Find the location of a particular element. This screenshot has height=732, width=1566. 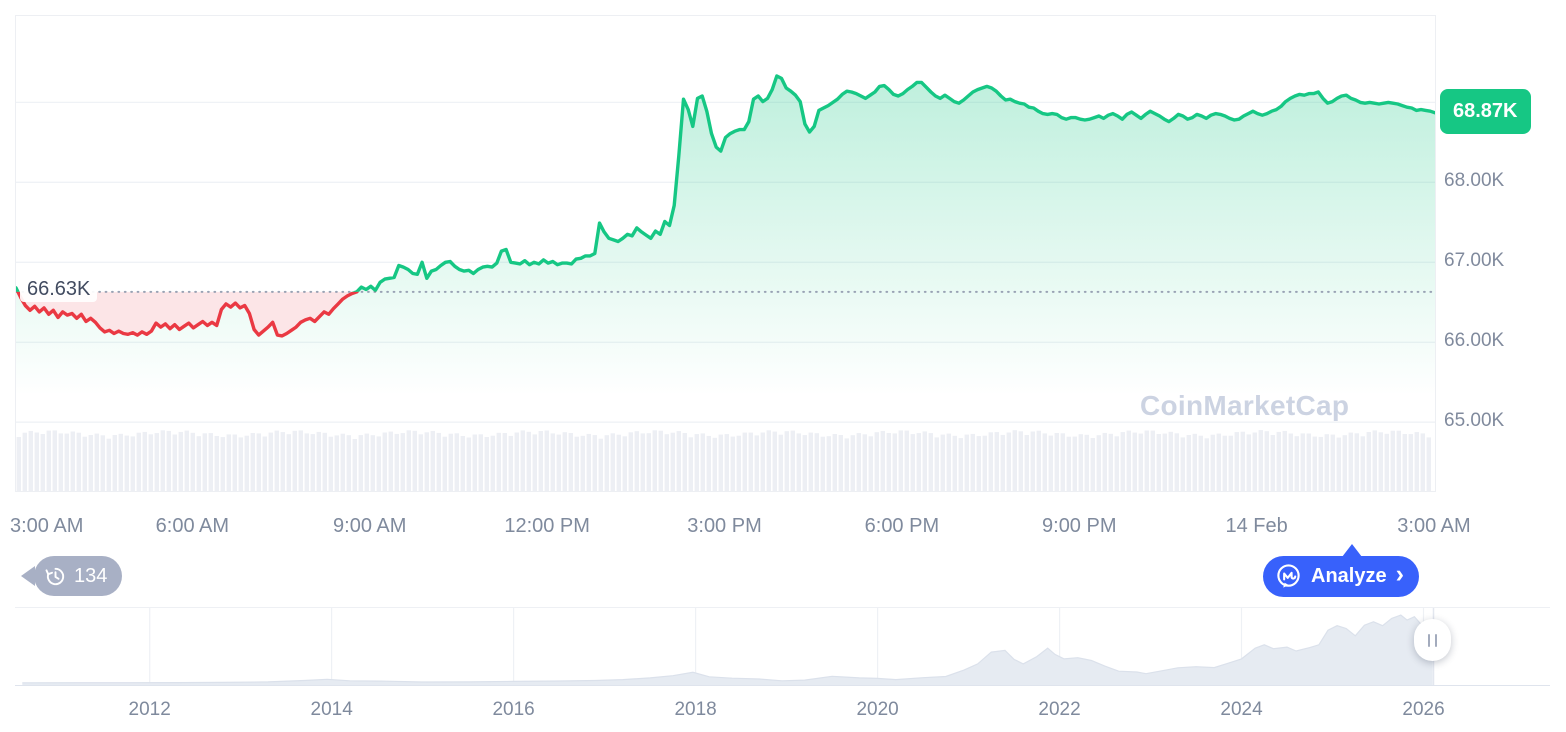

navigator-year-label: 2020 is located at coordinates (877, 709).